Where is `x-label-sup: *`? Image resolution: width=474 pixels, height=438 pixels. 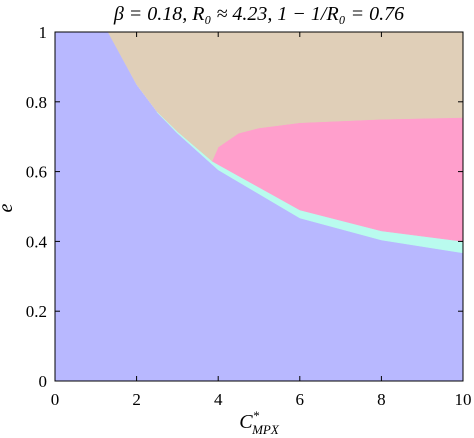 x-label-sup: * is located at coordinates (256, 415).